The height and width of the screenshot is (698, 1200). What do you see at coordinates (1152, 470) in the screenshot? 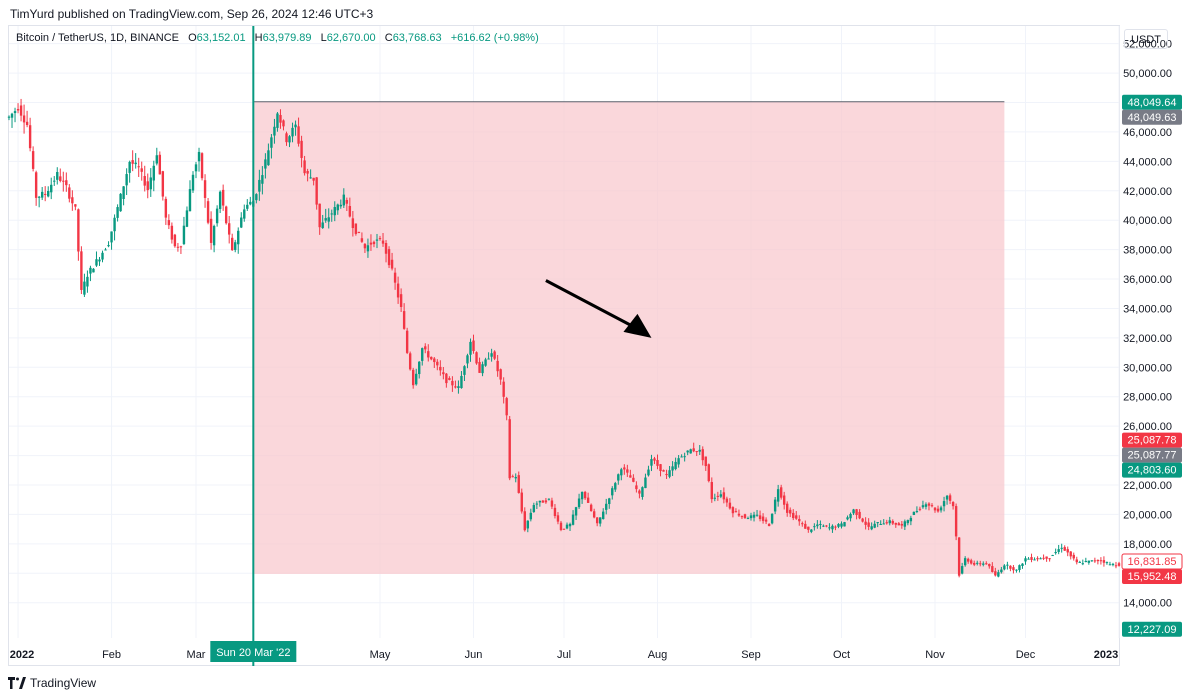
I see `price-tag: 24,803.60` at bounding box center [1152, 470].